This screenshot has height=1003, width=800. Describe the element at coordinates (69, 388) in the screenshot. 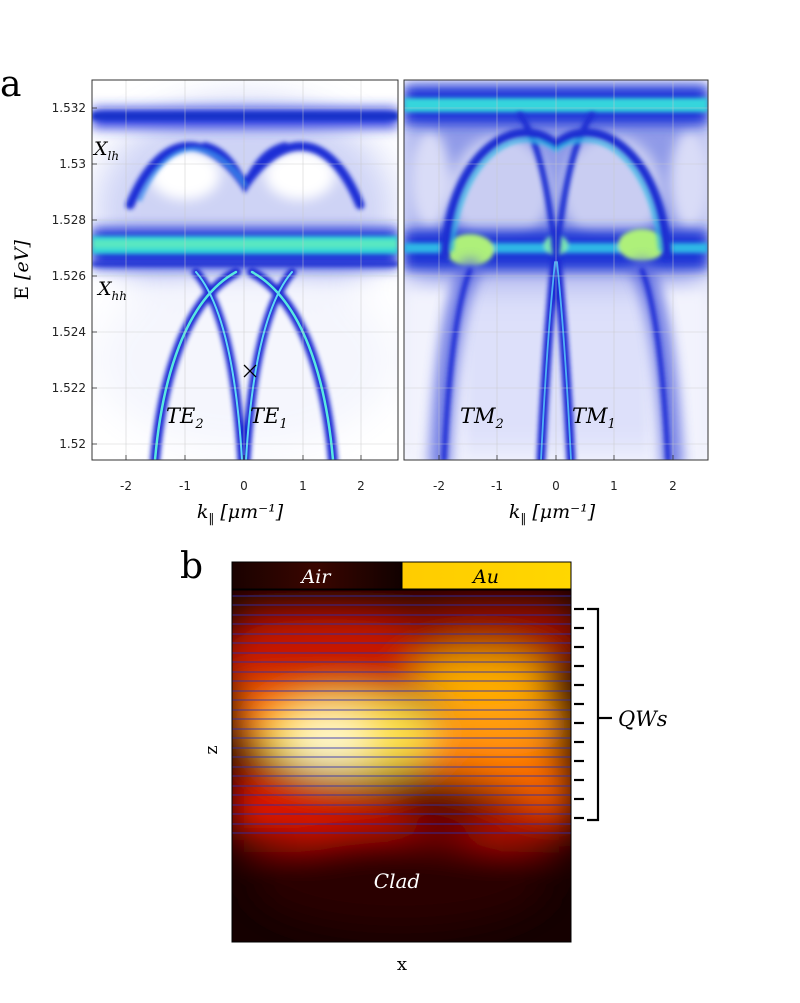

I see `ytick-1522: 1.522` at that location.